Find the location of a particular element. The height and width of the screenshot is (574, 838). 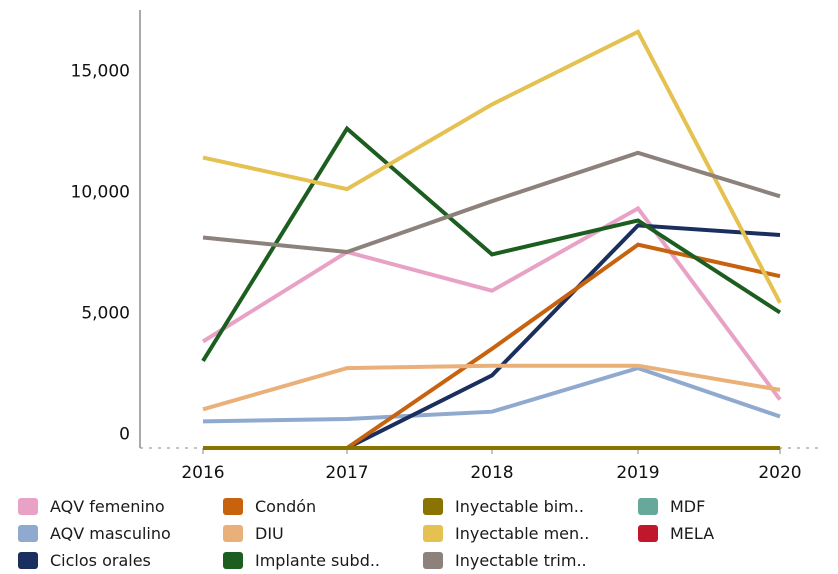

legend-item: Inyectable bim.. is located at coordinates (503, 506).